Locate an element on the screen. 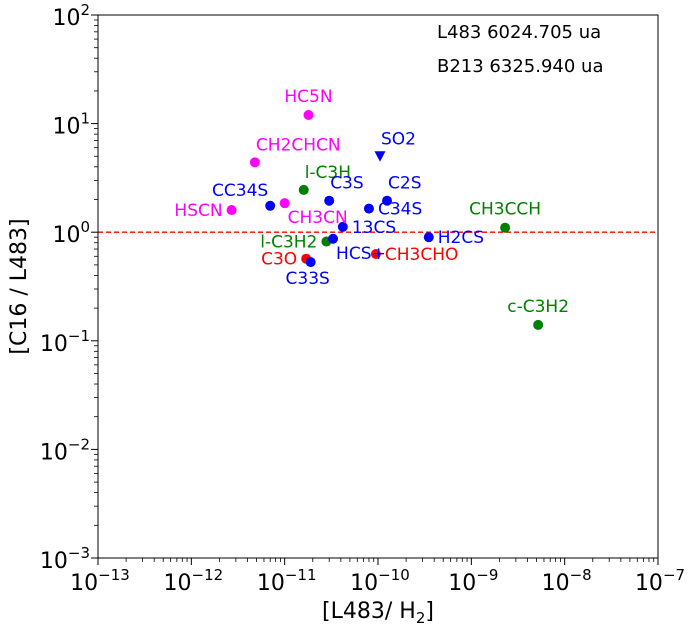 Image resolution: width=693 pixels, height=629 pixels. x-tick-label: 10⁻¹¹ is located at coordinates (287, 581).